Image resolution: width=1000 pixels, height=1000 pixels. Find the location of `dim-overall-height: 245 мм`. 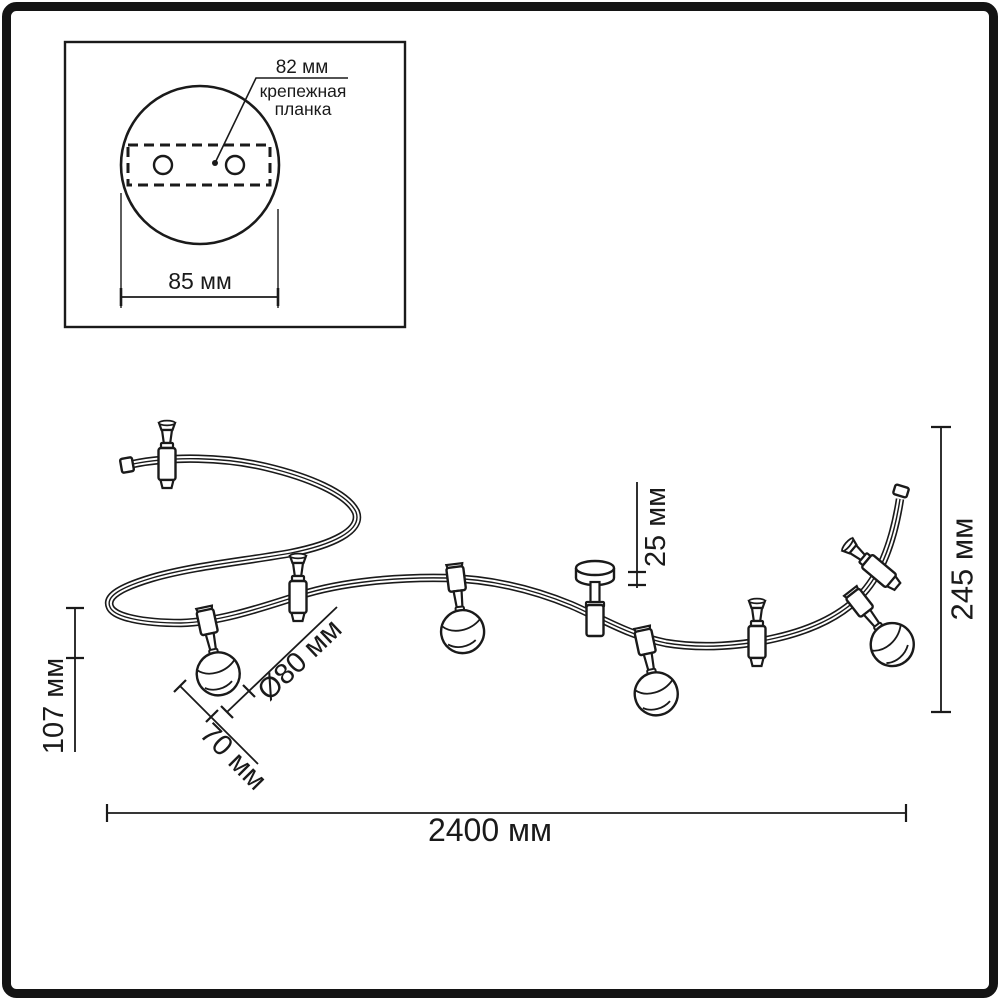

dim-overall-height: 245 мм is located at coordinates (955, 569).